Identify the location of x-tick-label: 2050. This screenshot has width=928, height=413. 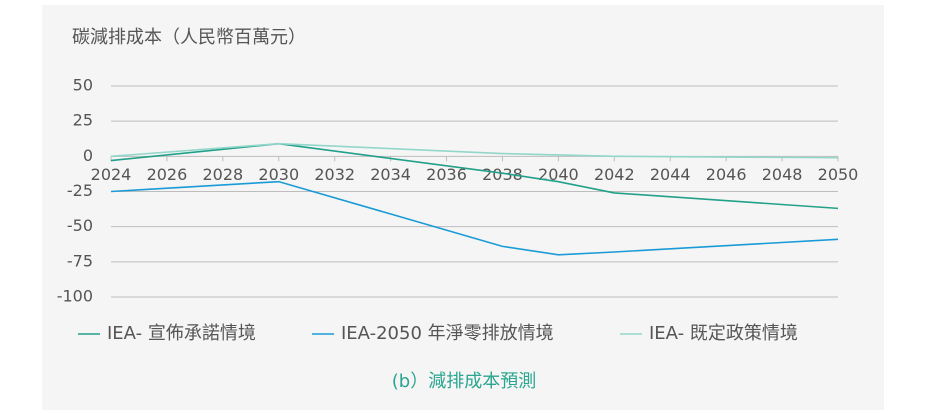
(838, 174).